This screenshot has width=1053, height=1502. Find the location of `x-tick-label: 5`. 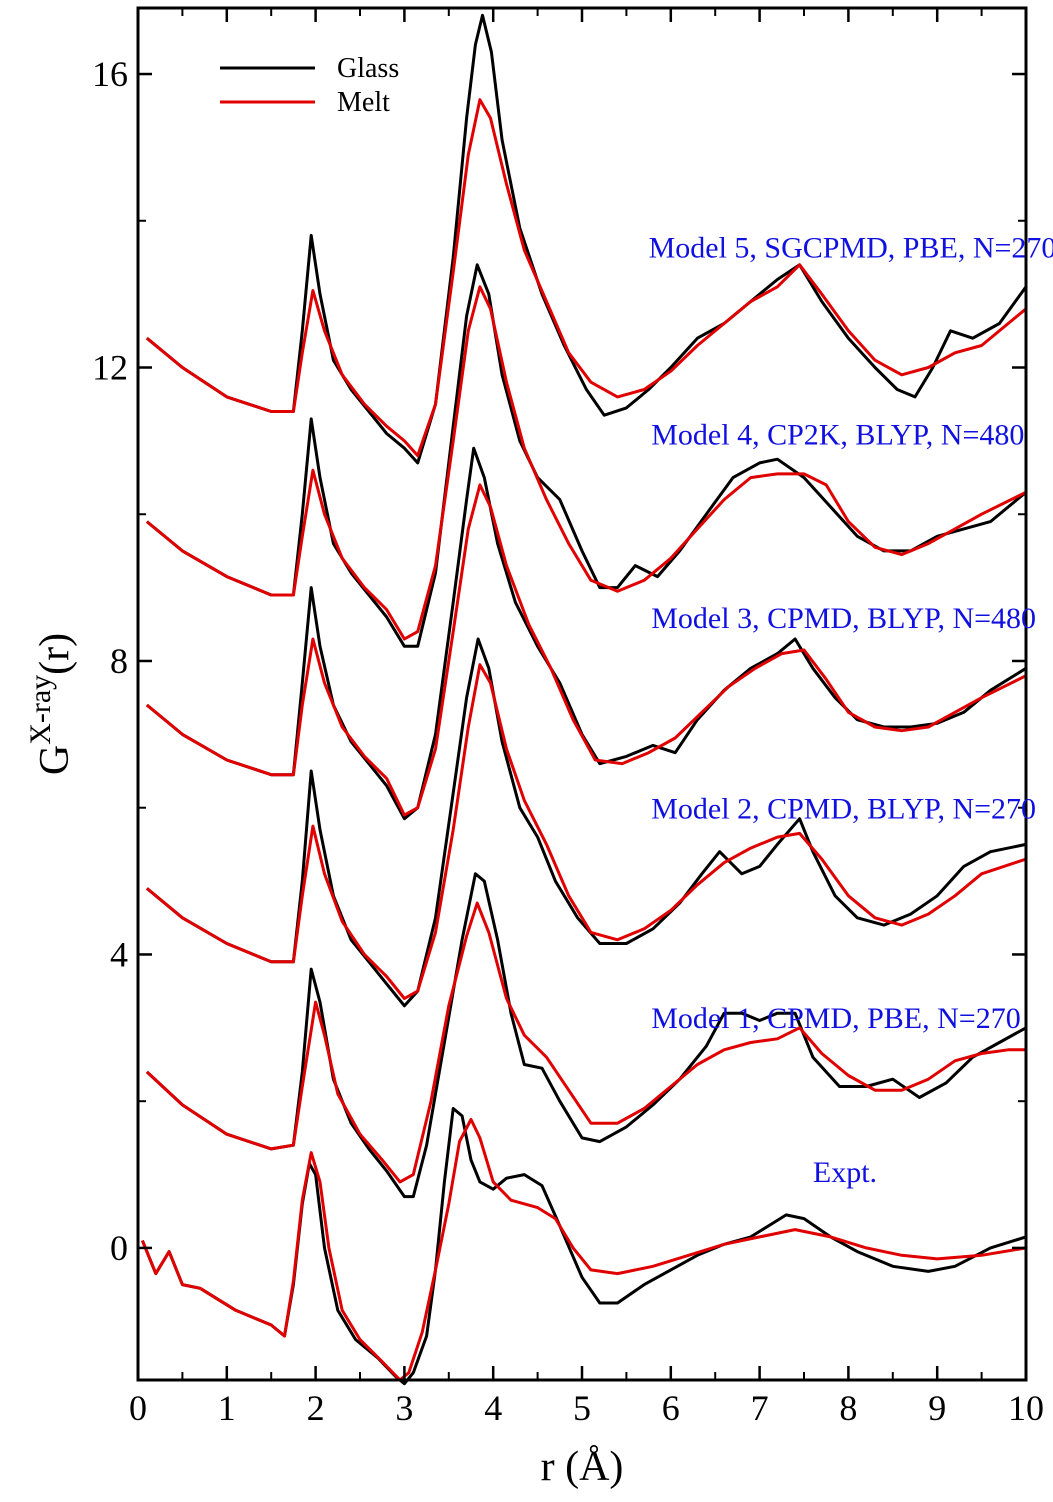

x-tick-label: 5 is located at coordinates (582, 1408).